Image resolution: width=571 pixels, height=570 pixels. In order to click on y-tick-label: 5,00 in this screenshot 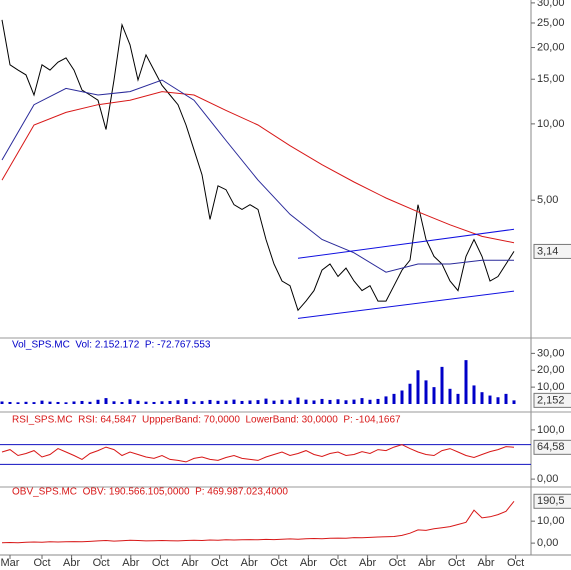, I will do `click(547, 200)`.